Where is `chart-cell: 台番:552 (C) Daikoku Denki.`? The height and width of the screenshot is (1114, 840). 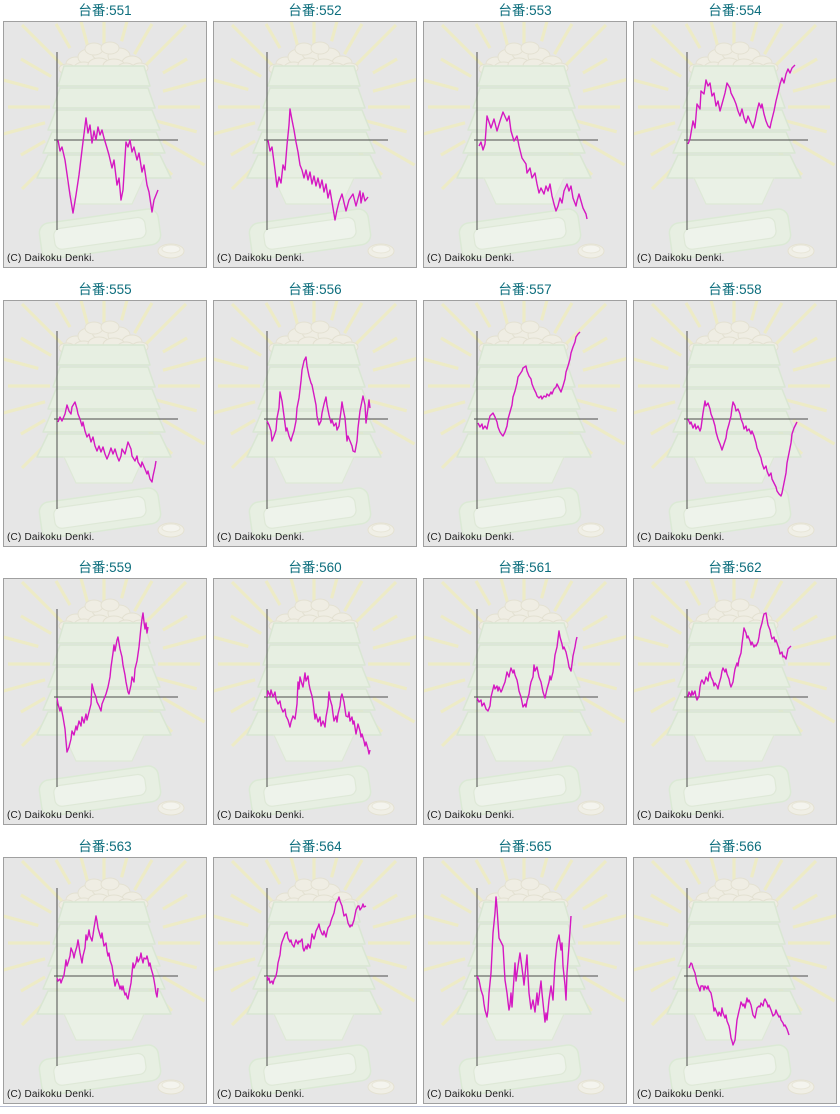 chart-cell: 台番:552 (C) Daikoku Denki. is located at coordinates (315, 139).